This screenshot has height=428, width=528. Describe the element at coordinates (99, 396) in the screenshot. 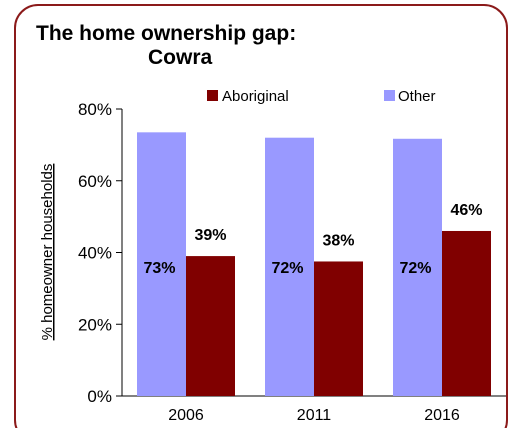

I see `y-tick-label: 0%` at that location.